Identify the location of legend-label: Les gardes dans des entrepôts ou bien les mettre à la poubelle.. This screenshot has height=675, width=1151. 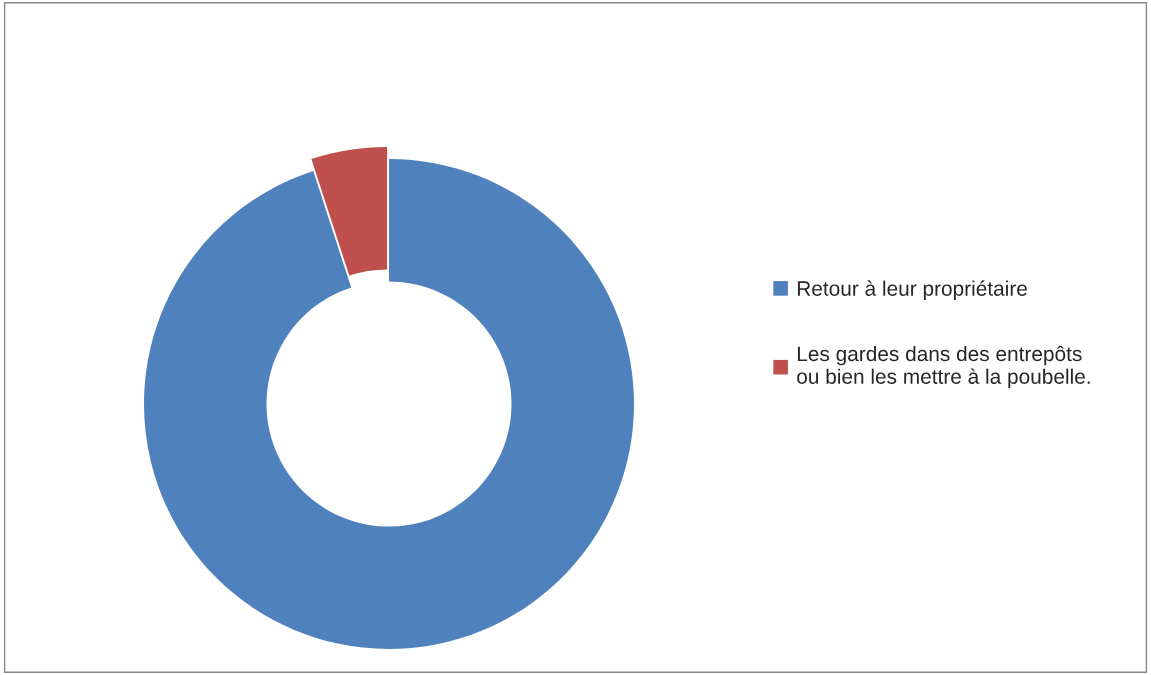
(943, 367).